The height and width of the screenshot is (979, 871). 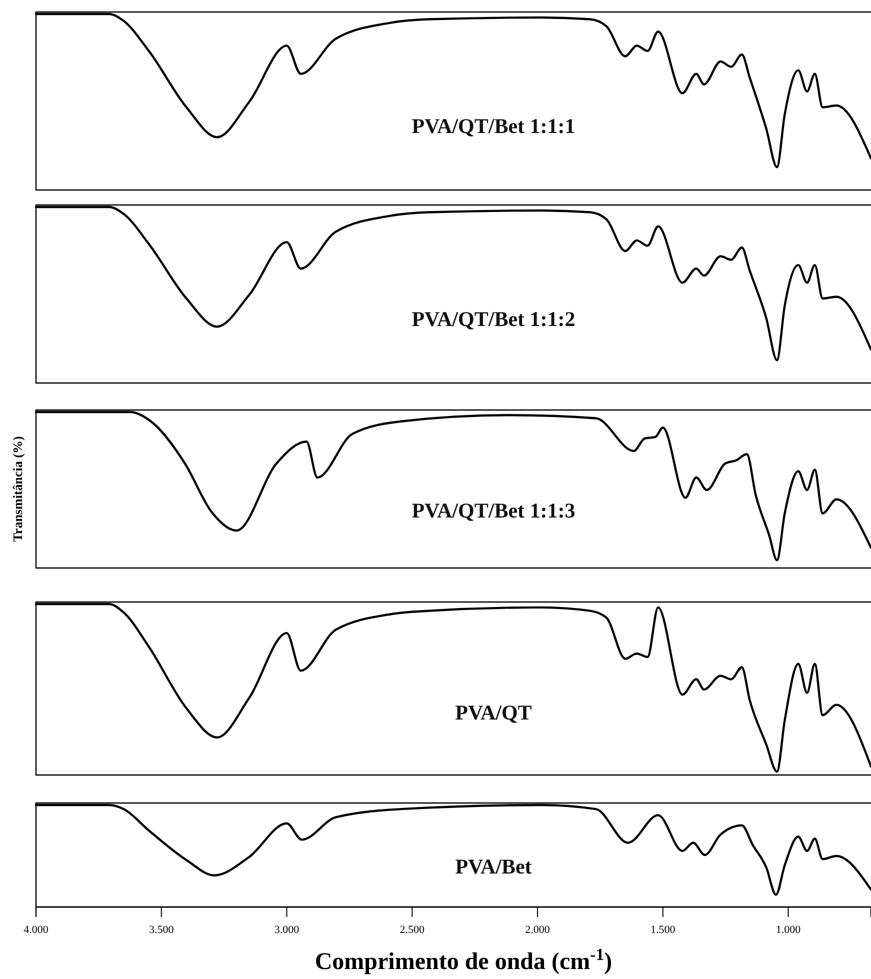 What do you see at coordinates (494, 126) in the screenshot?
I see `text: PVA/QT/Bet 1:1:1` at bounding box center [494, 126].